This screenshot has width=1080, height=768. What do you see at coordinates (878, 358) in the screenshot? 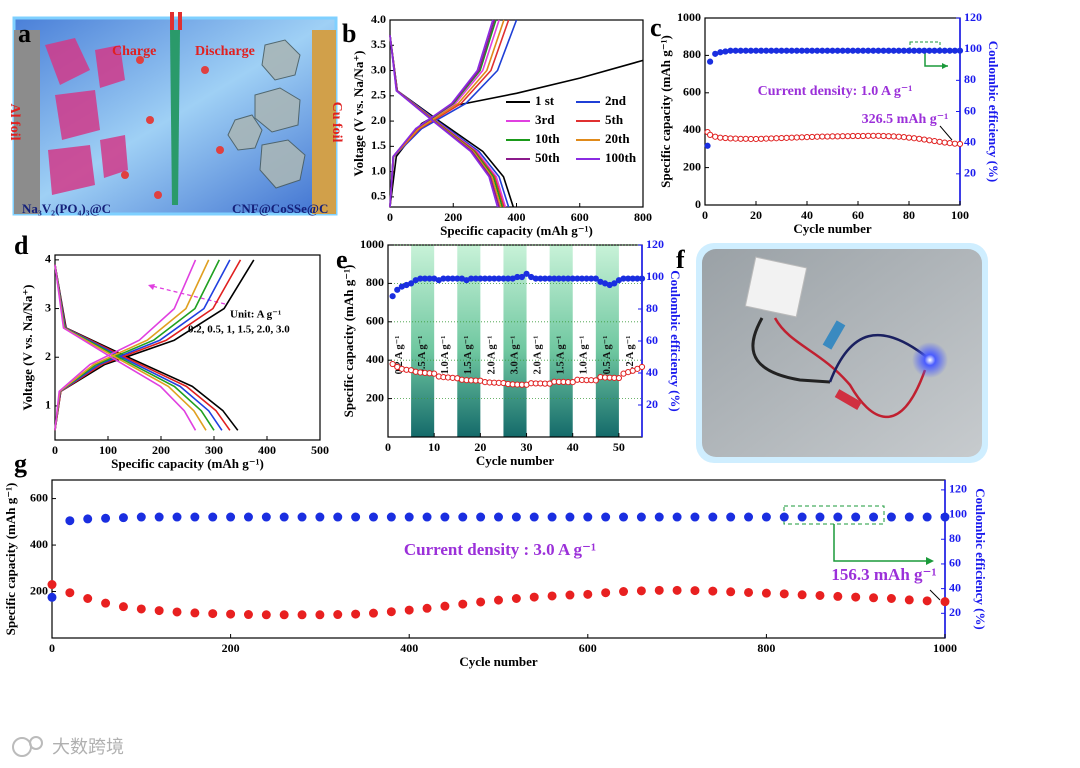
I see `wire` at bounding box center [878, 358].